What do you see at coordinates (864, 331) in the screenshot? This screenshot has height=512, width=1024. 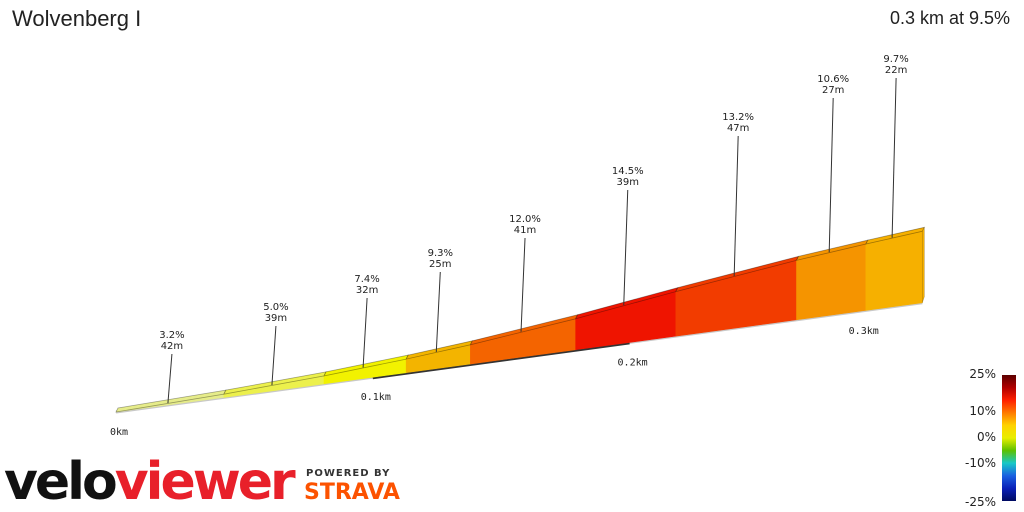 I see `distance-tick-label-3: 0.3km` at bounding box center [864, 331].